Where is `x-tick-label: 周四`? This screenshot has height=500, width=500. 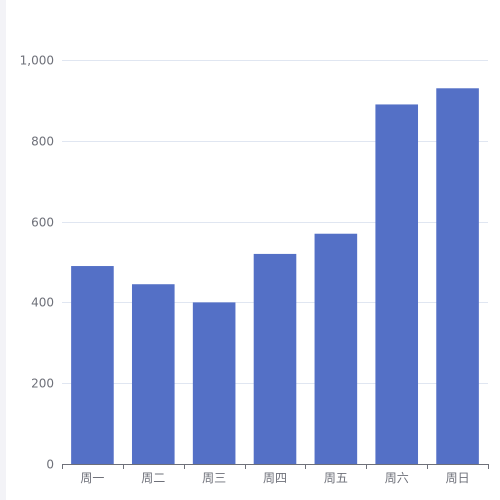
x-tick-label: 周四 is located at coordinates (275, 478).